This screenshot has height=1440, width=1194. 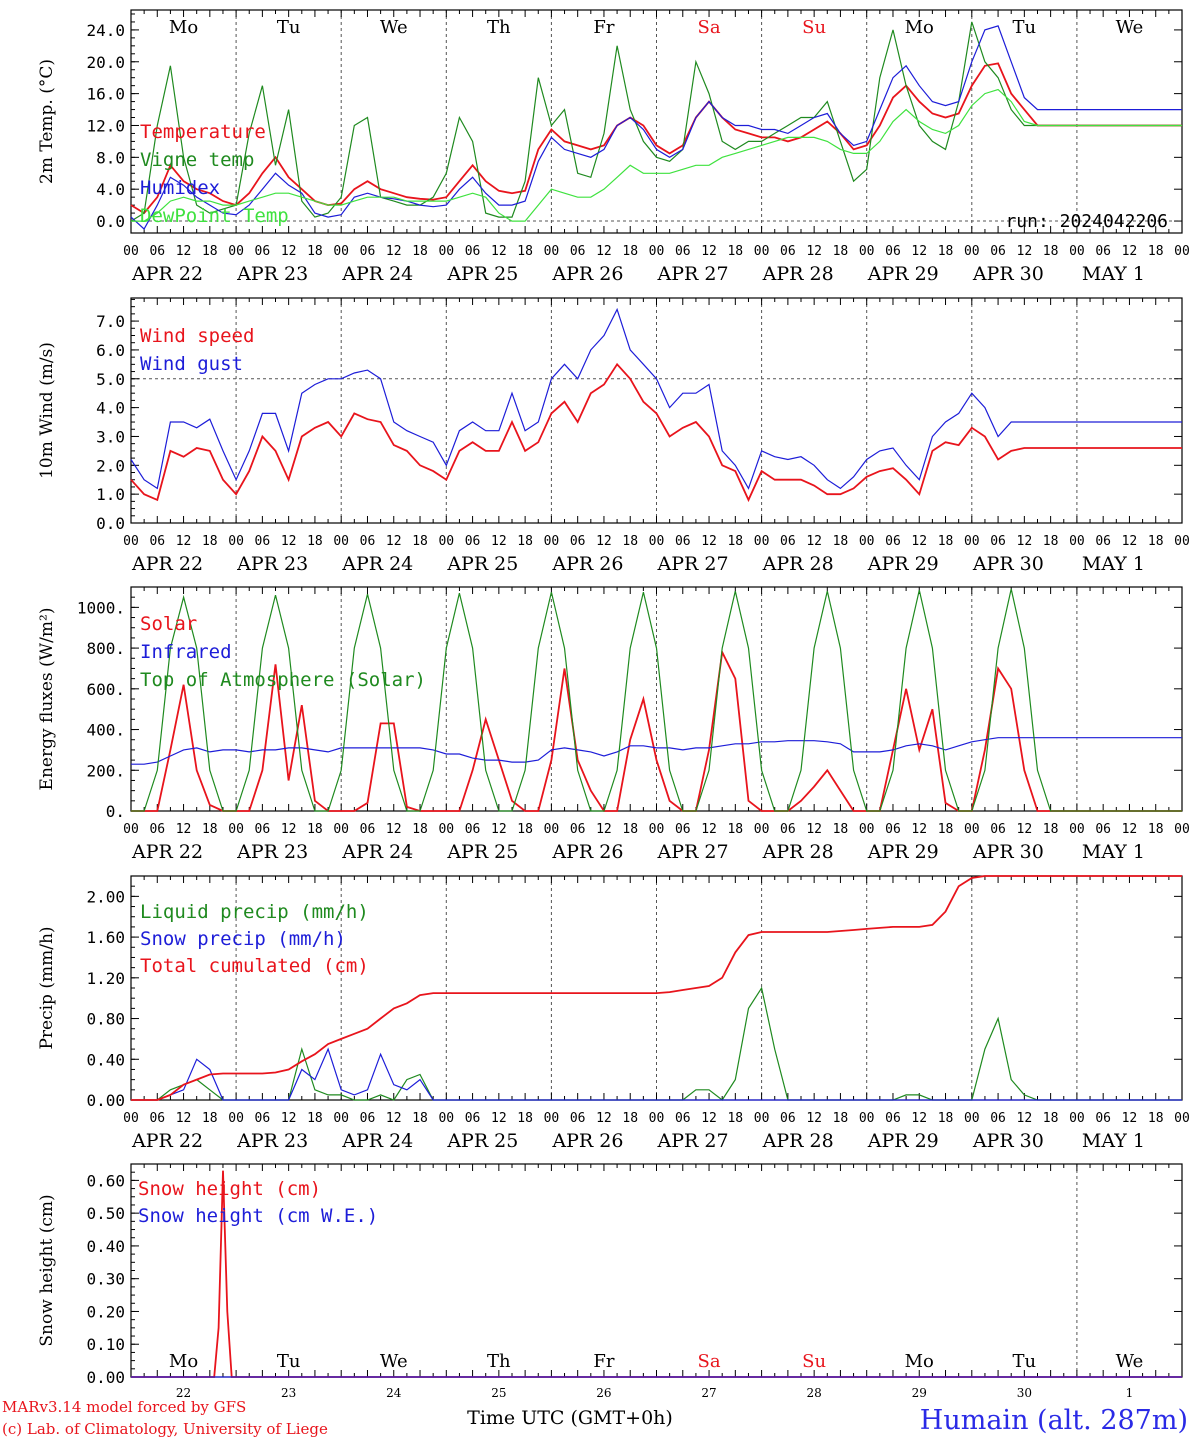 What do you see at coordinates (254, 966) in the screenshot?
I see `legend-entry: Total cumulated (cm)` at bounding box center [254, 966].